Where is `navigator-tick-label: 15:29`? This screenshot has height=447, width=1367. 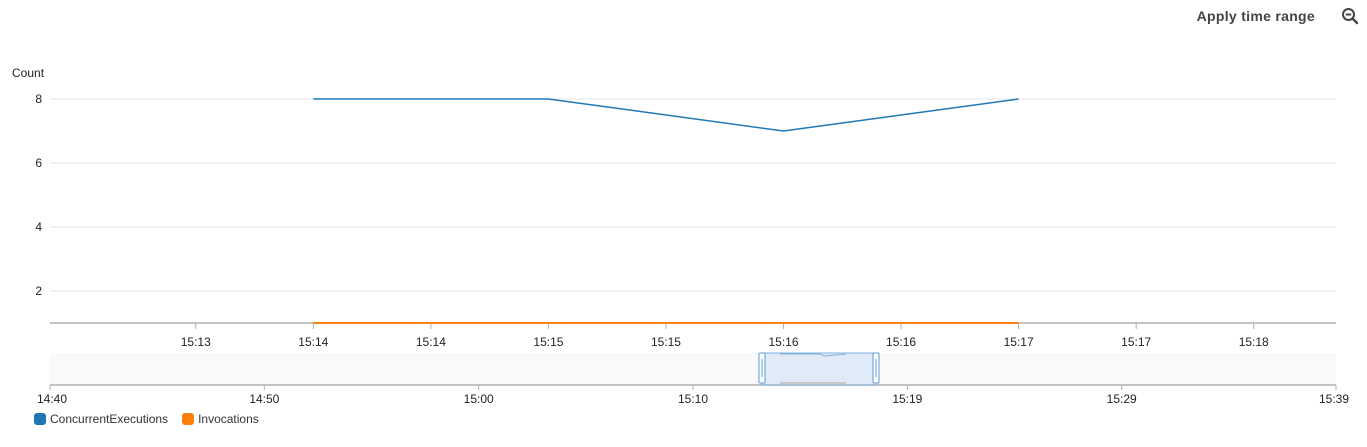
navigator-tick-label: 15:29 is located at coordinates (1122, 399).